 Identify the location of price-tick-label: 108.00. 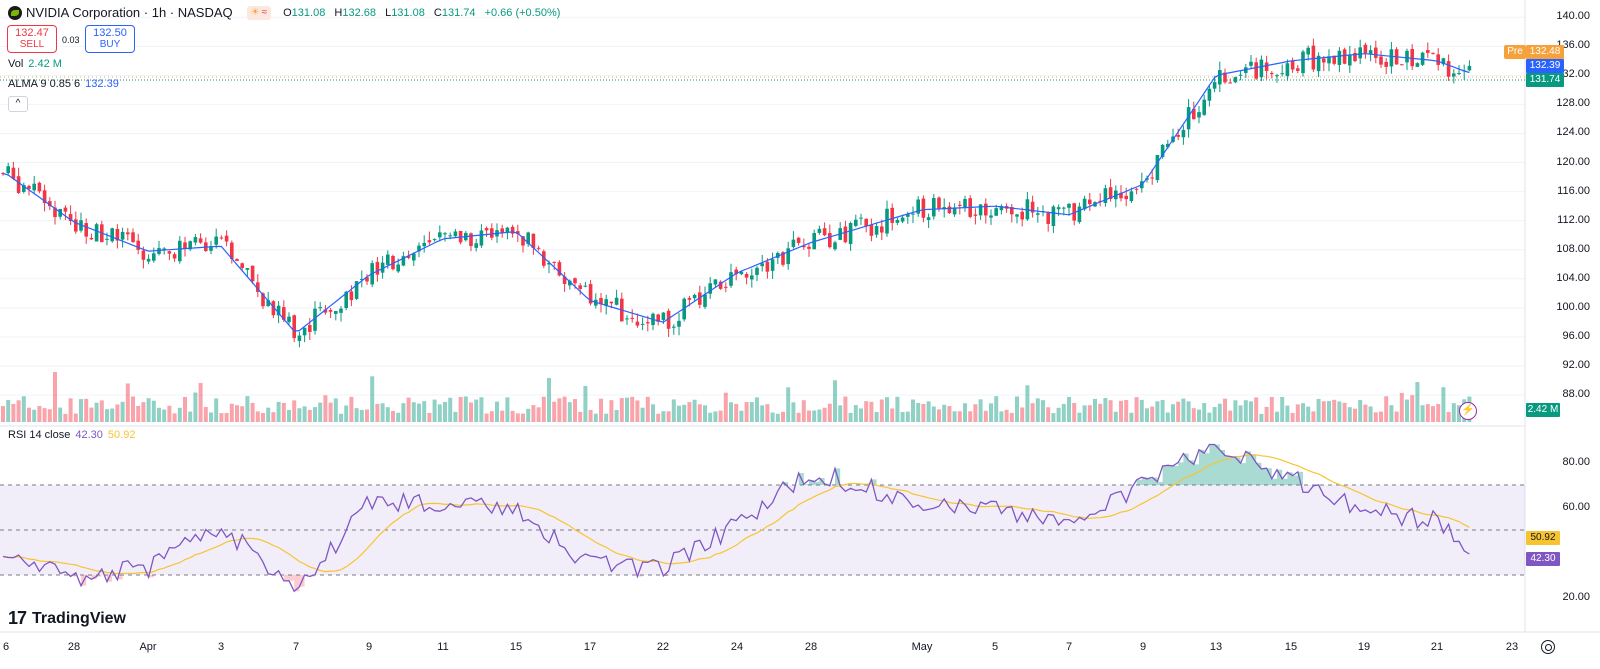
(1573, 248).